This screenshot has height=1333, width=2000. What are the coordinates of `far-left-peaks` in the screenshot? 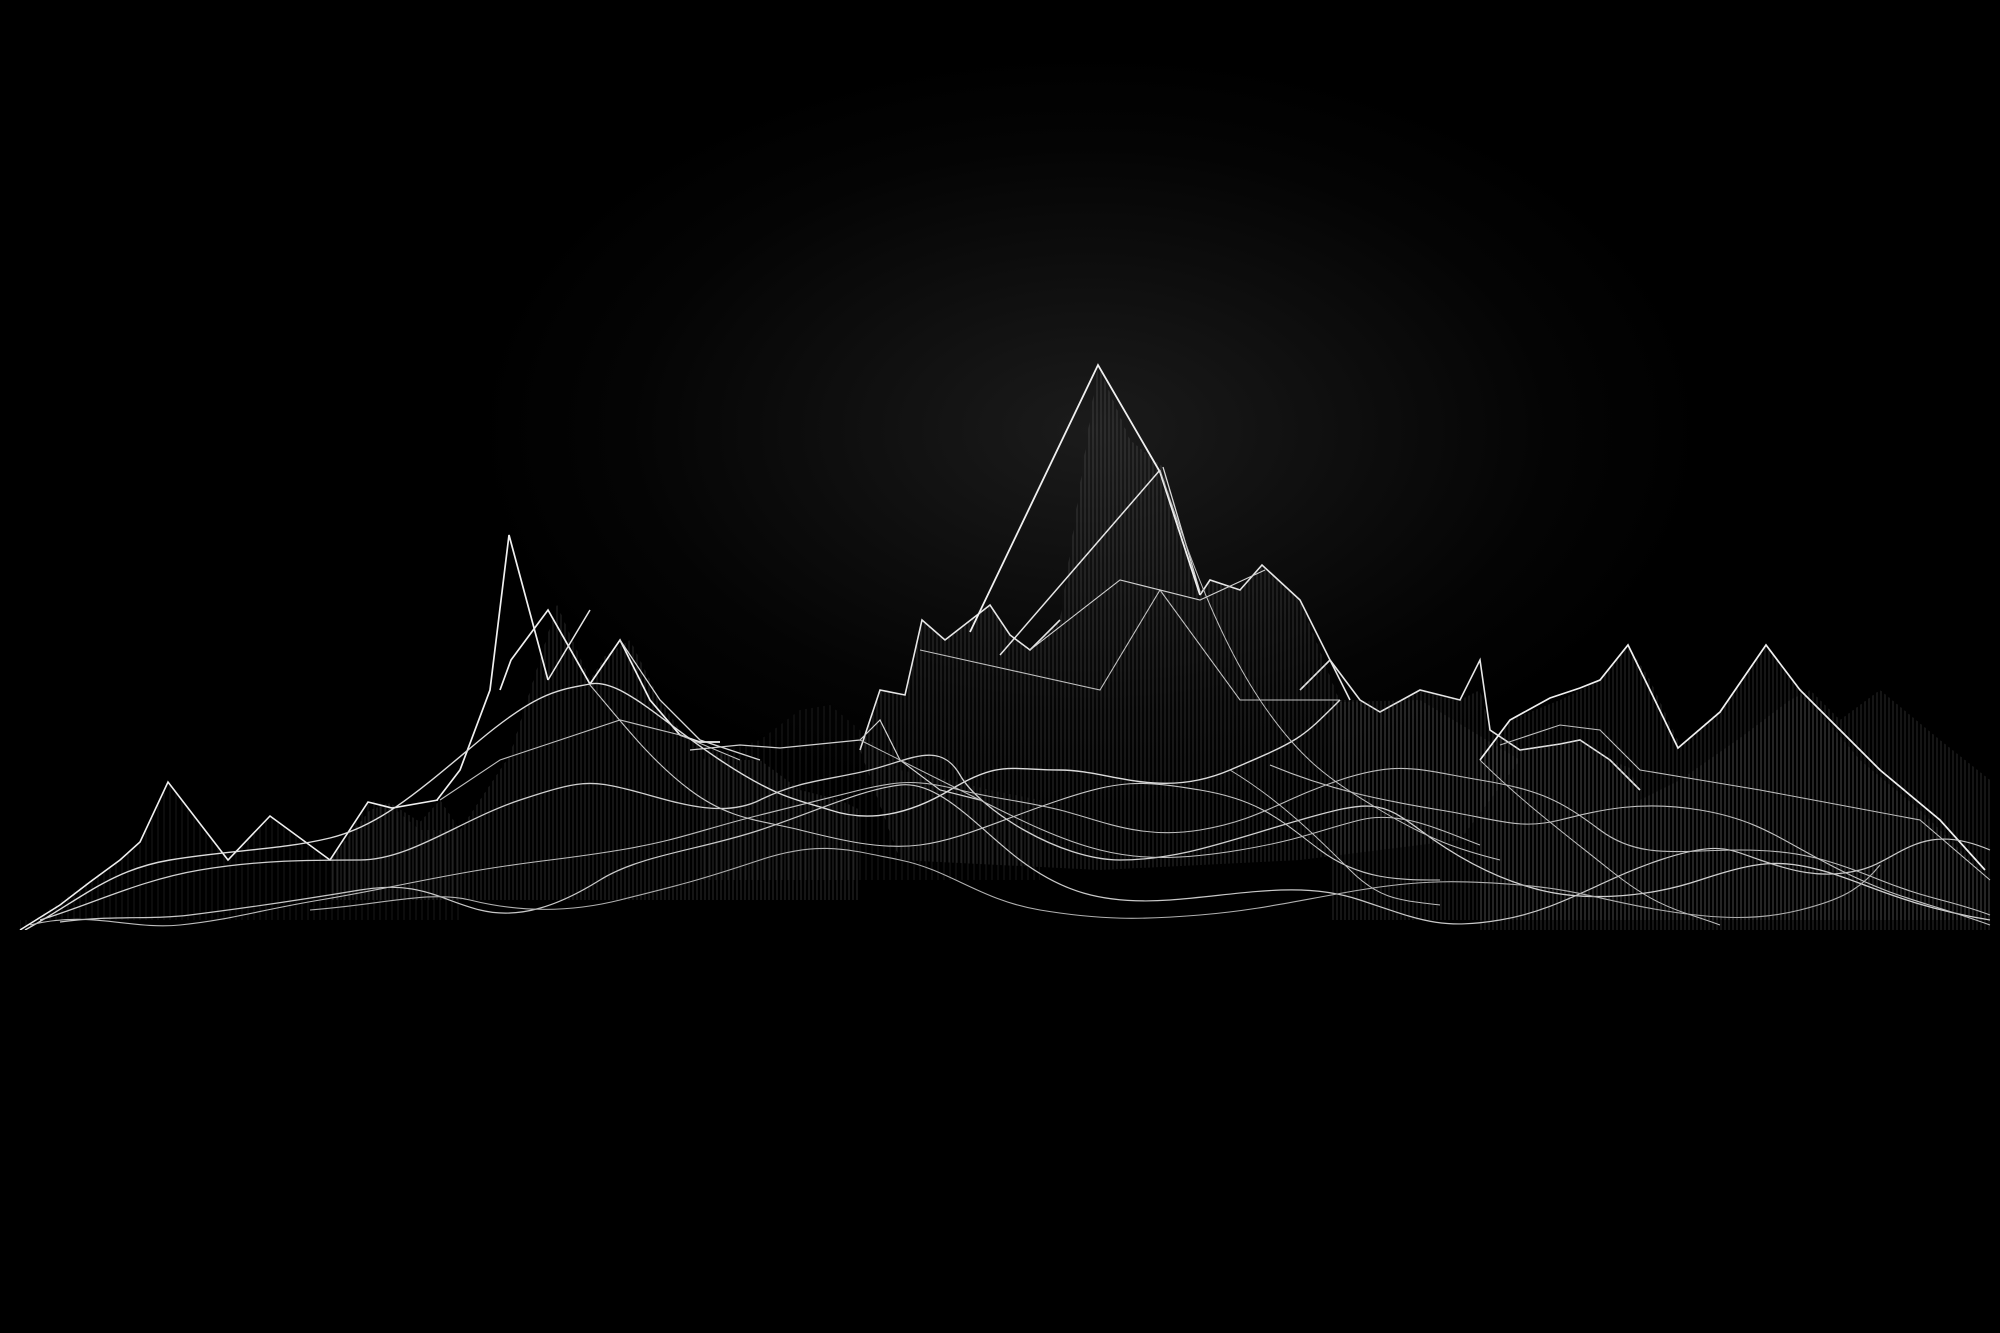 It's located at (239, 855).